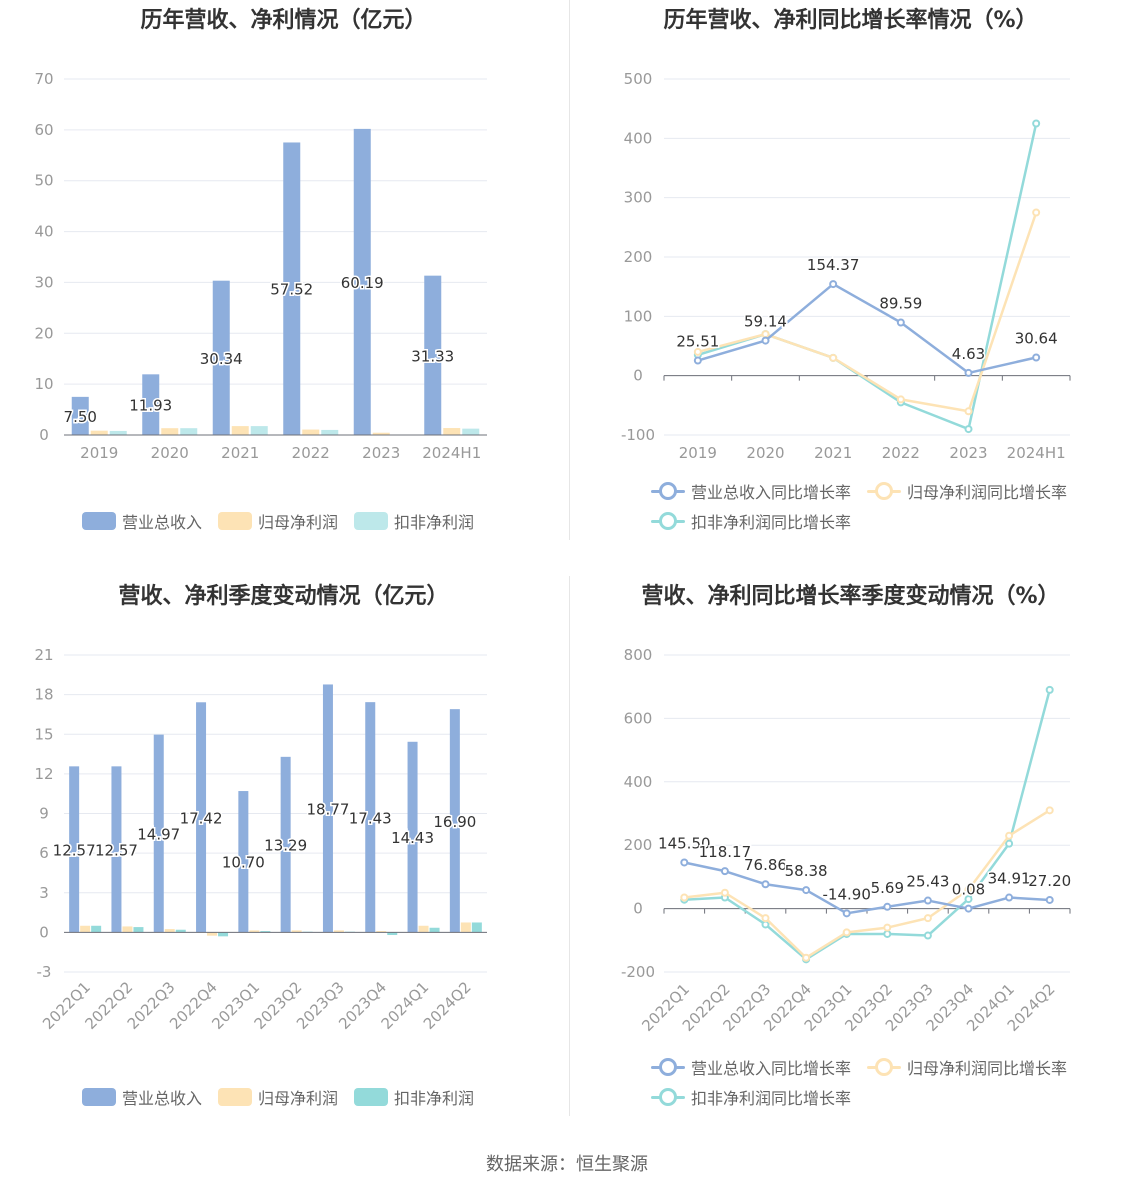 This screenshot has width=1134, height=1188. Describe the element at coordinates (833, 265) in the screenshot. I see `data-label: 154.37` at that location.